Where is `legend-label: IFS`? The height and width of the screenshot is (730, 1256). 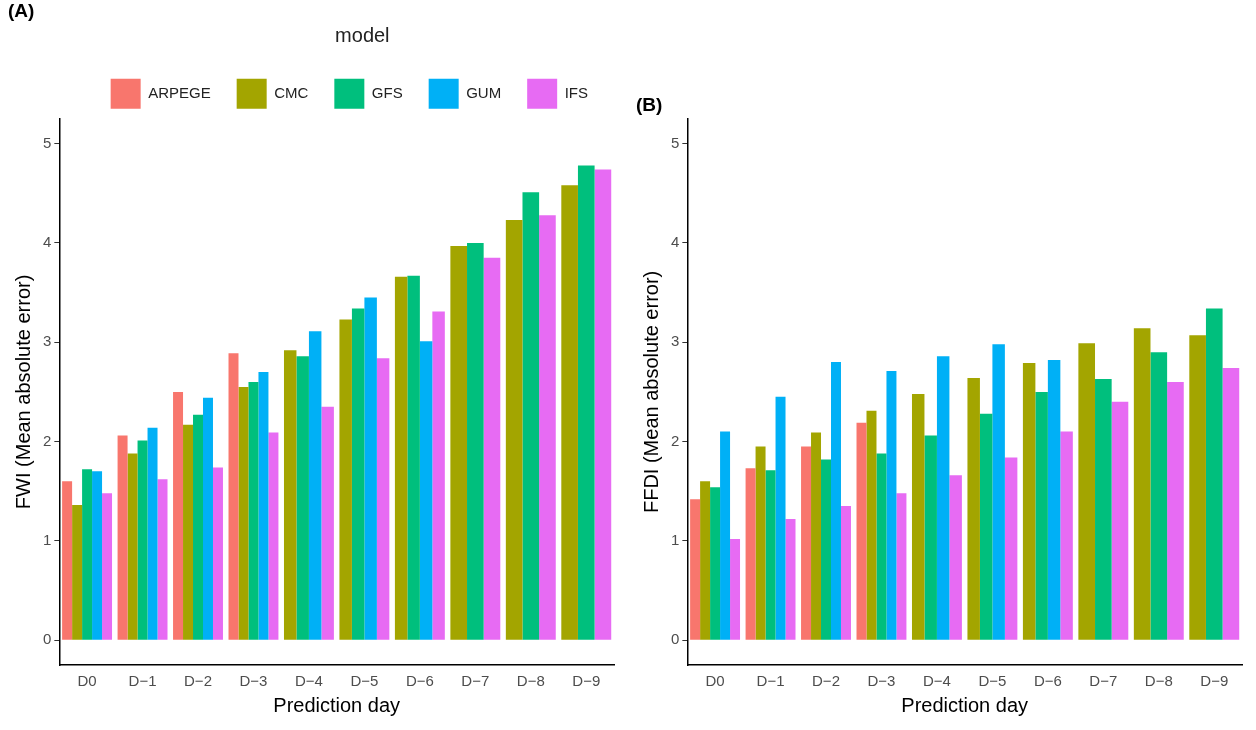
legend-label: IFS is located at coordinates (576, 92).